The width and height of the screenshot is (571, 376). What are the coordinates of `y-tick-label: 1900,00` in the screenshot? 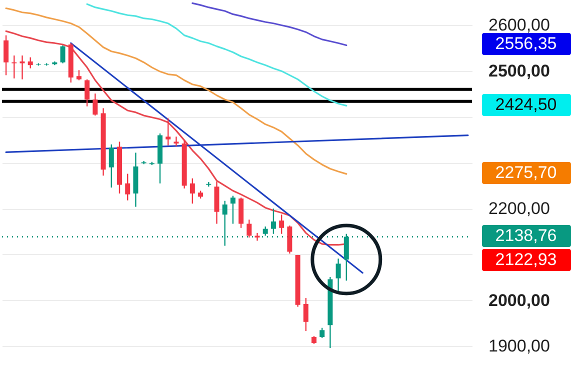 It's located at (519, 346).